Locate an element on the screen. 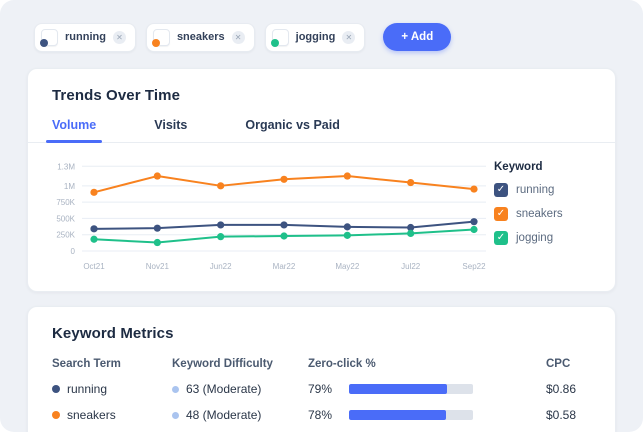  keyword-chips: running ✕ sneakers ✕ jogging ✕ is located at coordinates (200, 37).